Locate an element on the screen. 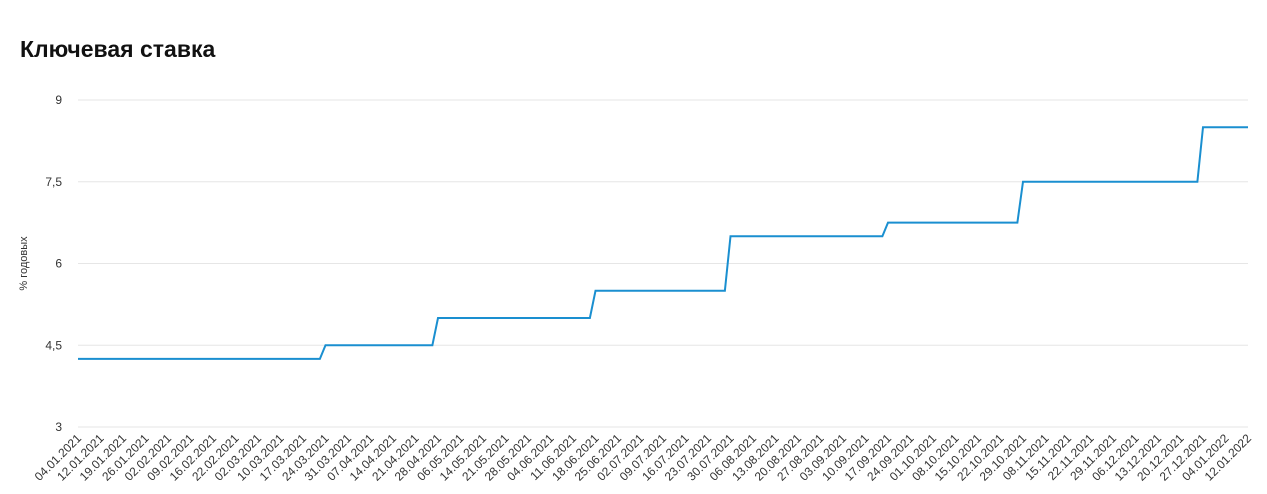 This screenshot has width=1267, height=494. y-tick-label: 3 is located at coordinates (58, 427).